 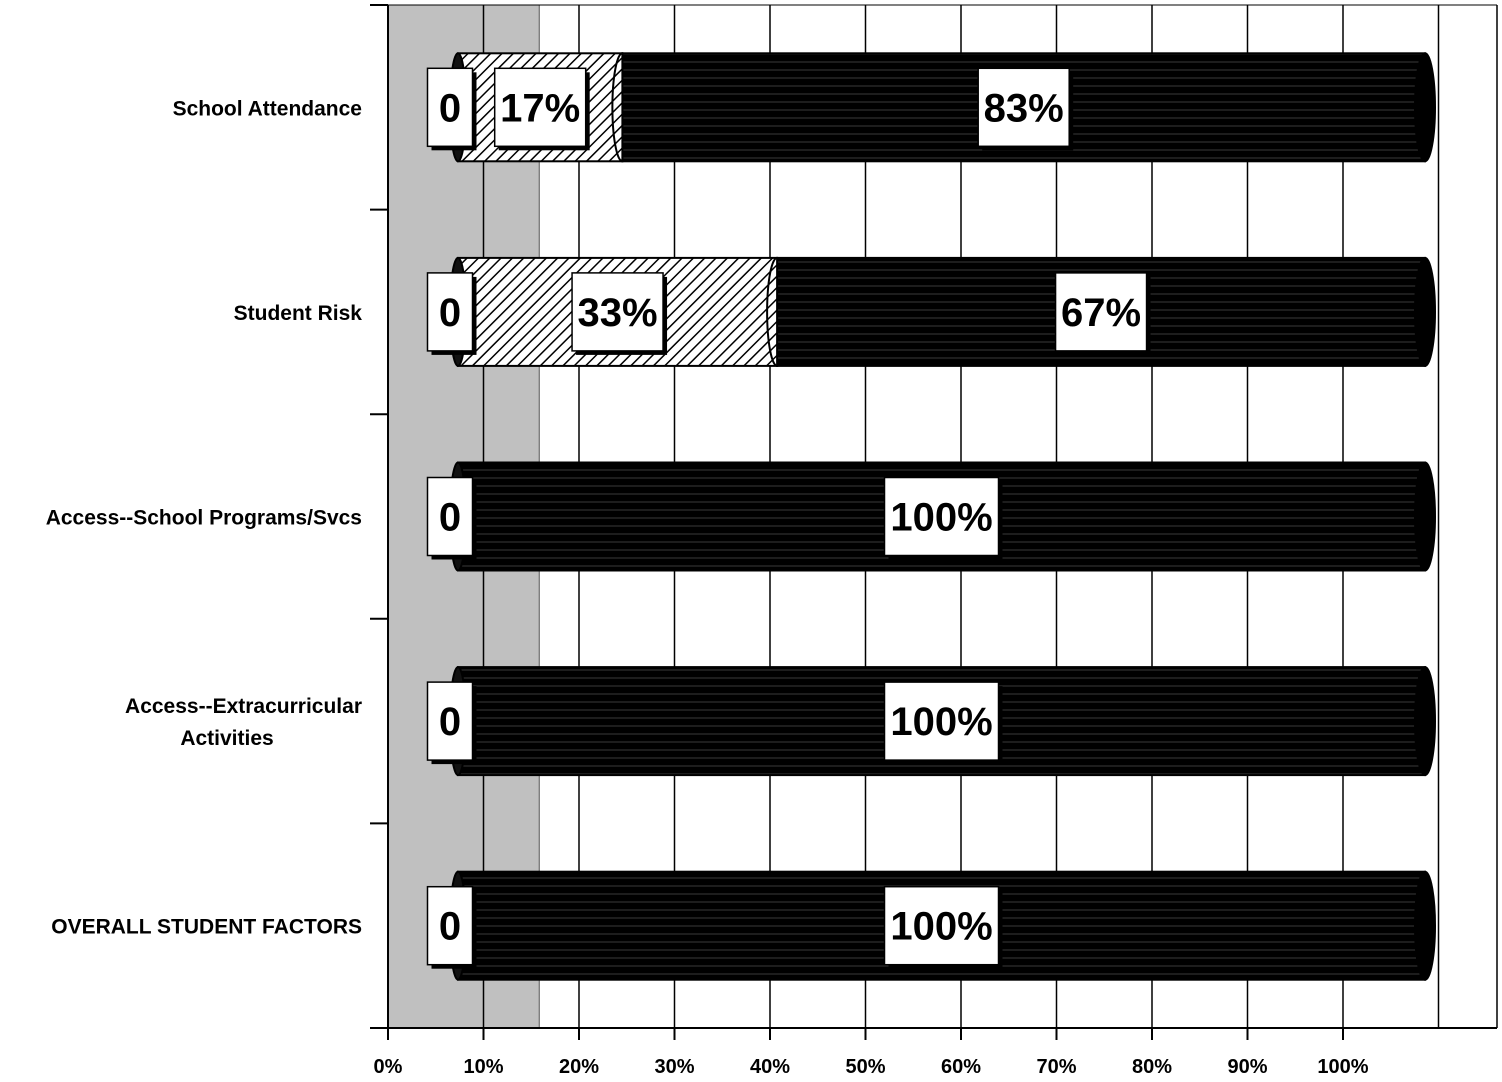 I want to click on tick-labels-layer: 0% 10% 20% 30% 40% 50% 60% 70% 80% 90% 100%, so click(x=871, y=1067).